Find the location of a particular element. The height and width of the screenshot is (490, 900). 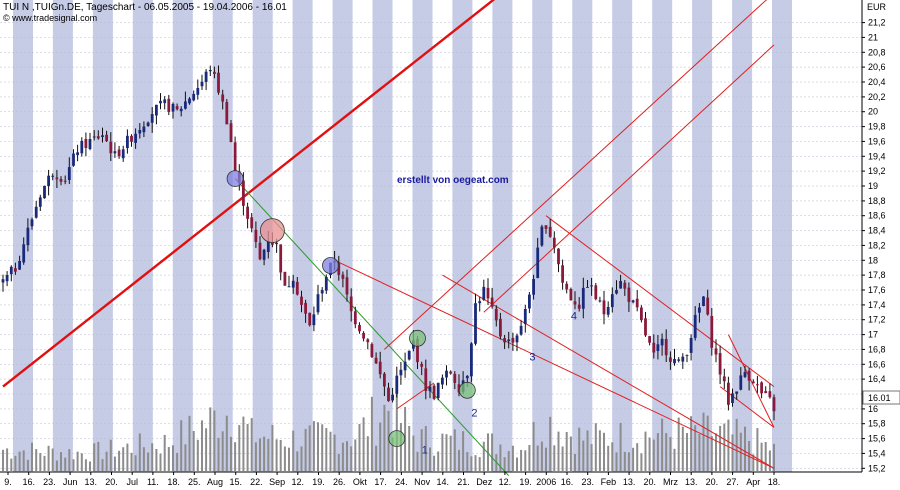

y-tick-label: 15,2 is located at coordinates (877, 468).